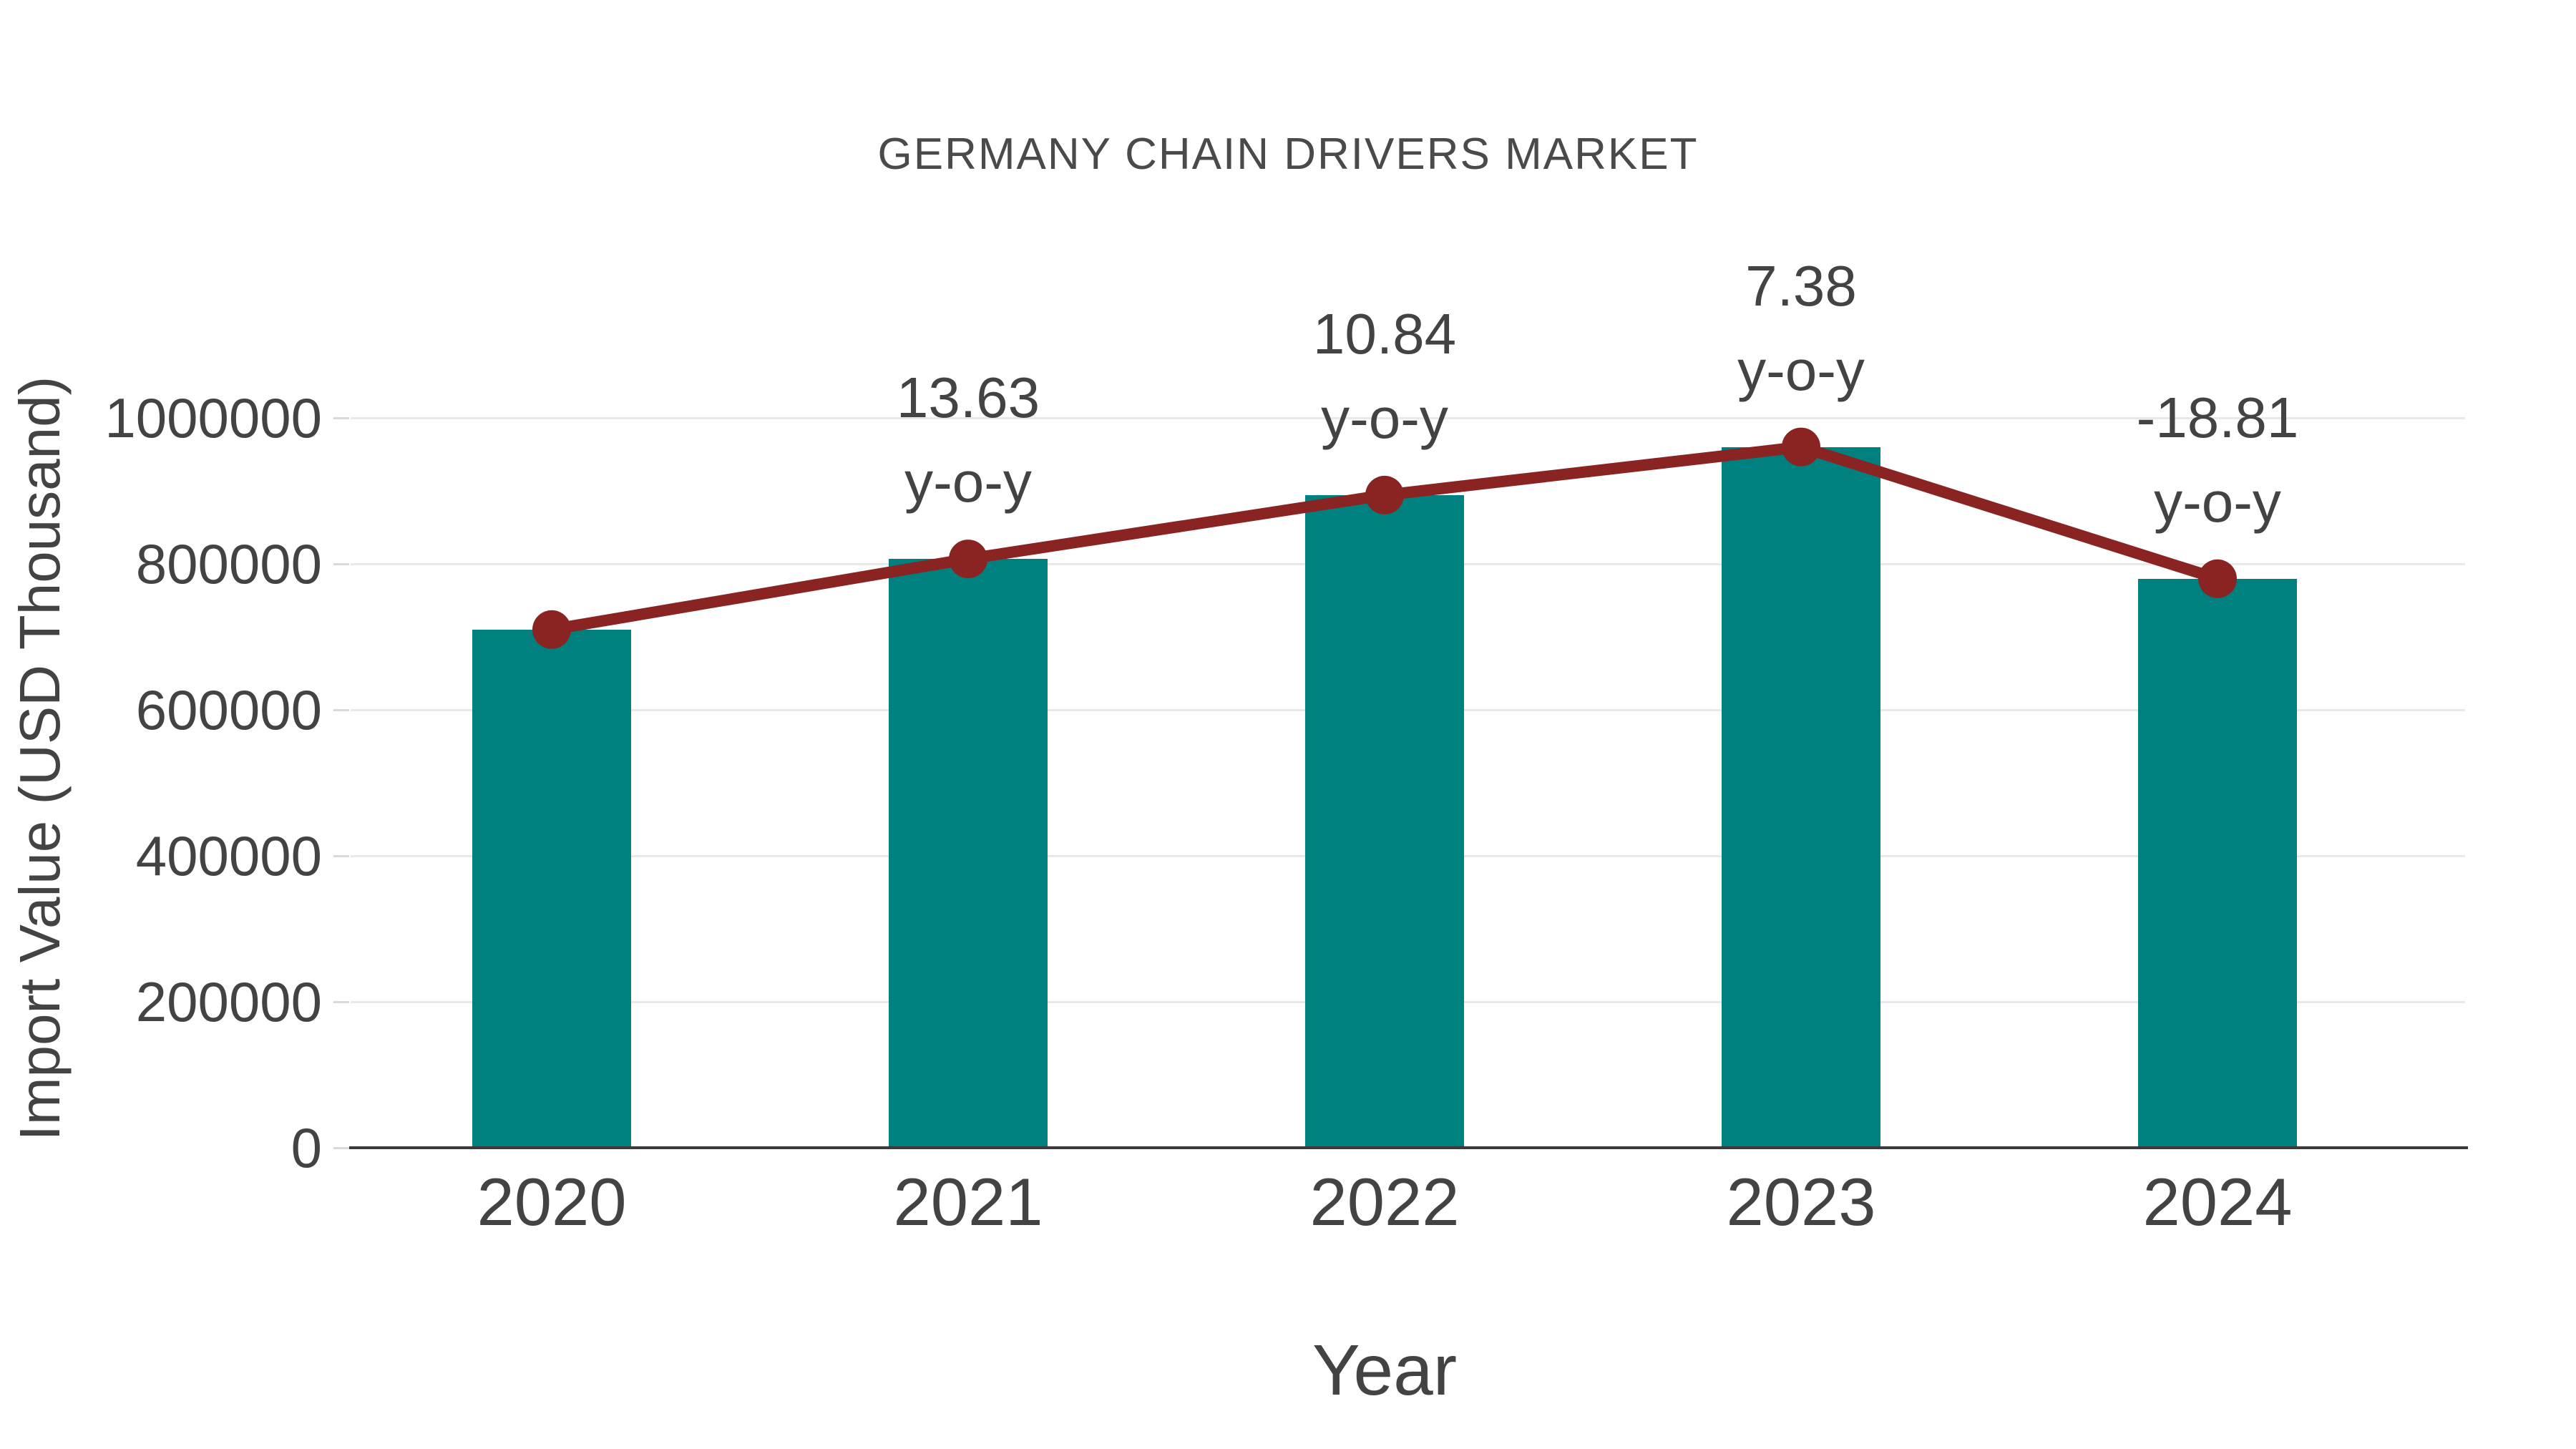 The height and width of the screenshot is (1449, 2576). What do you see at coordinates (968, 559) in the screenshot?
I see `yoy-marker-2021` at bounding box center [968, 559].